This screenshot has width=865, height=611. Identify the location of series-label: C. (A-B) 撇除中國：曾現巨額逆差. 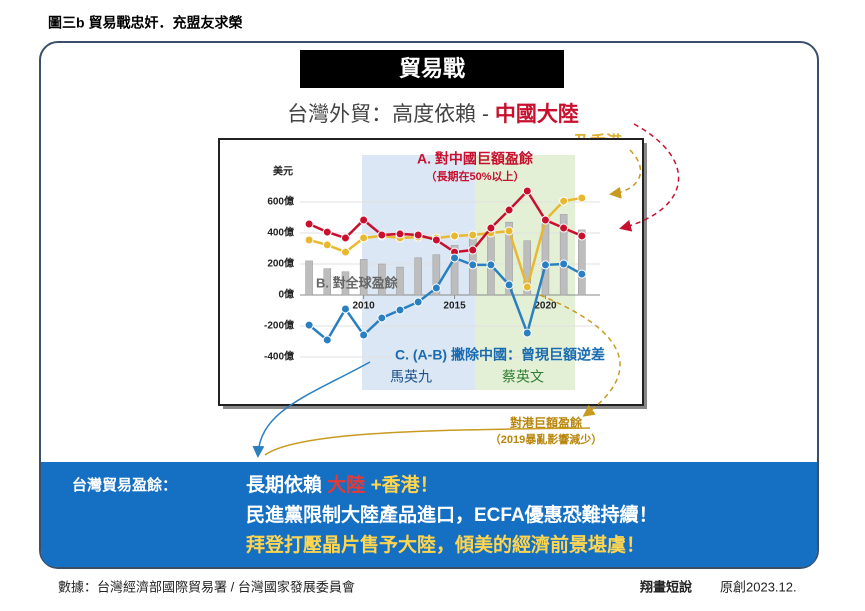
(500, 355).